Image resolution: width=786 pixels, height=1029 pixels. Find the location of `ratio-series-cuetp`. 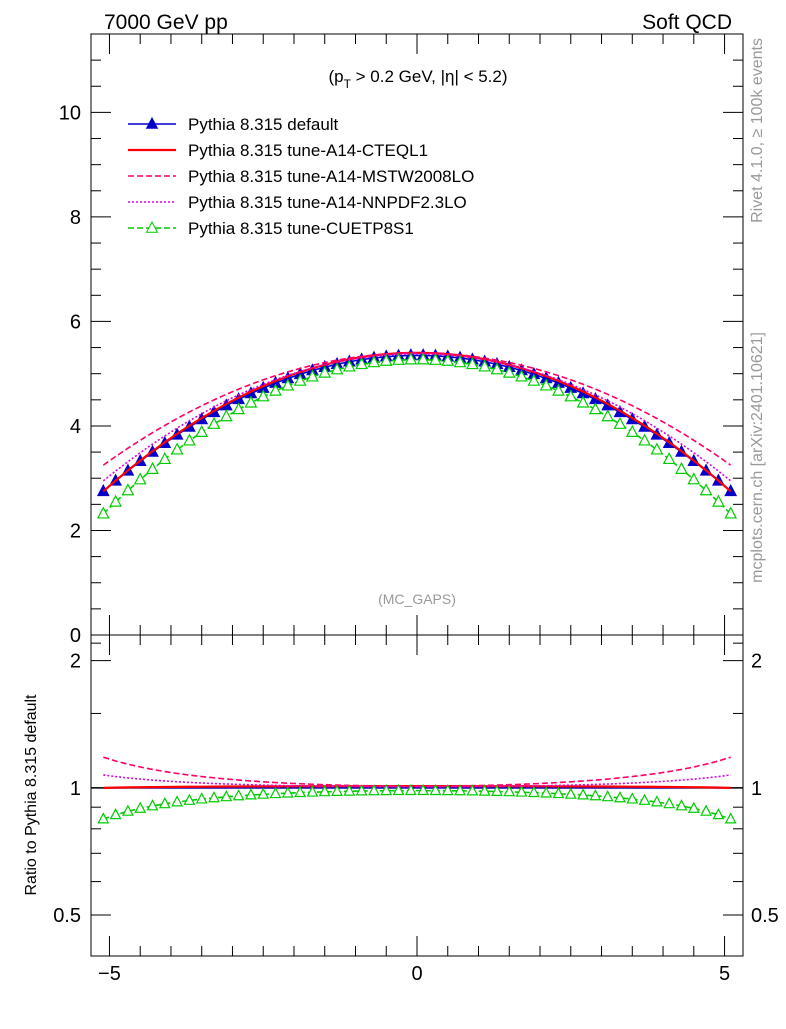

ratio-series-cuetp is located at coordinates (417, 803).